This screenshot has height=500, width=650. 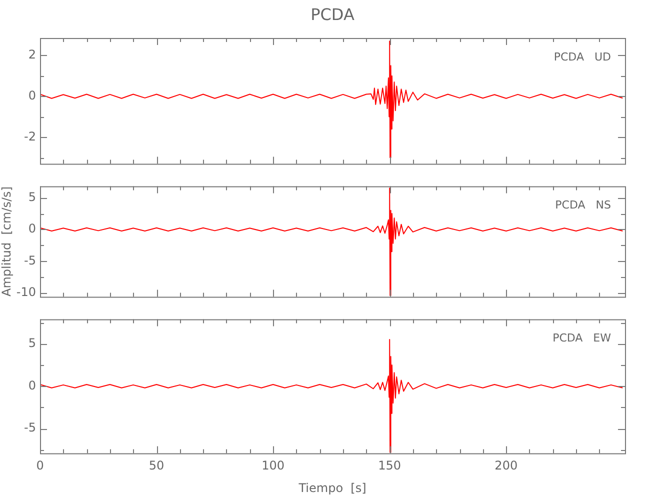 What do you see at coordinates (273, 465) in the screenshot?
I see `x-tick-label: 100` at bounding box center [273, 465].